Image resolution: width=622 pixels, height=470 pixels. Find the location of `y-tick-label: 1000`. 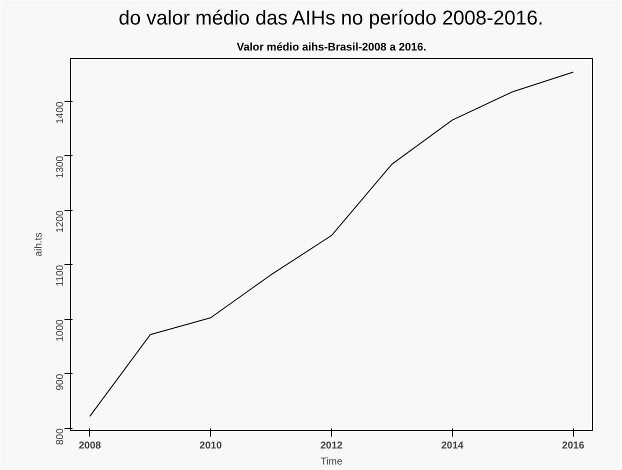

y-tick-label: 1000 is located at coordinates (60, 330).